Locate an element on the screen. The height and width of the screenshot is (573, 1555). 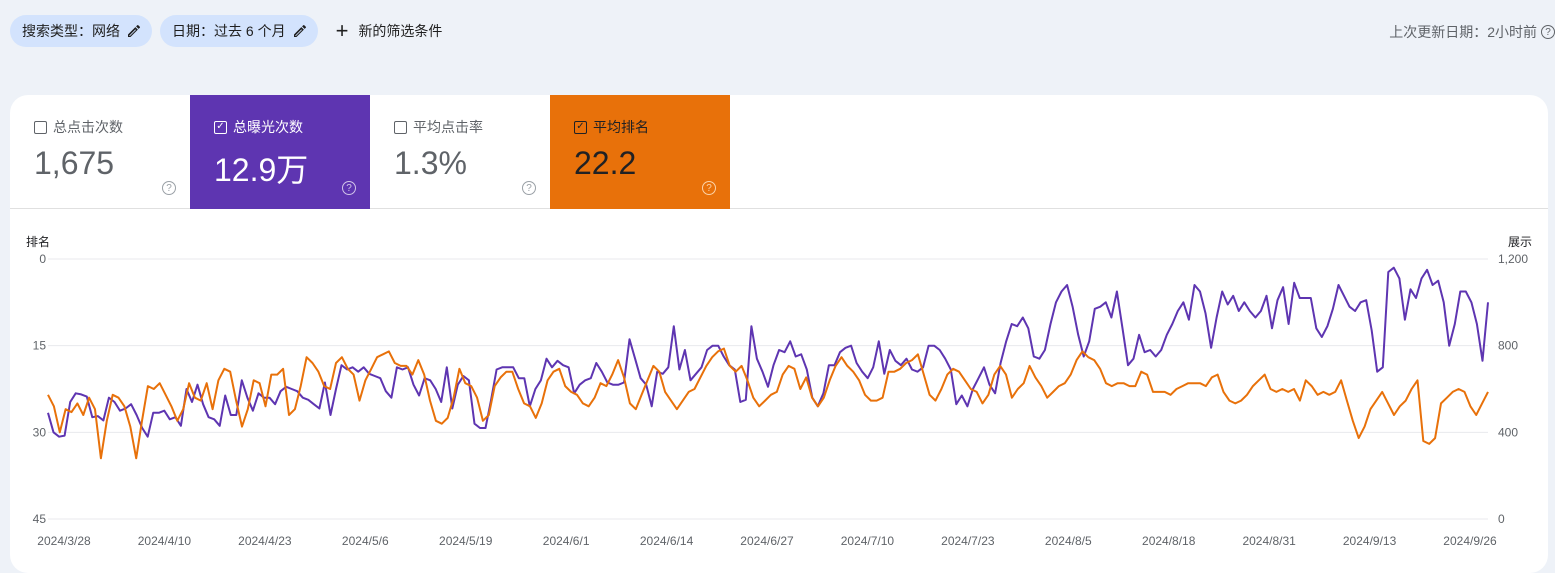
x-tick-label: 2024/4/10 is located at coordinates (165, 541).